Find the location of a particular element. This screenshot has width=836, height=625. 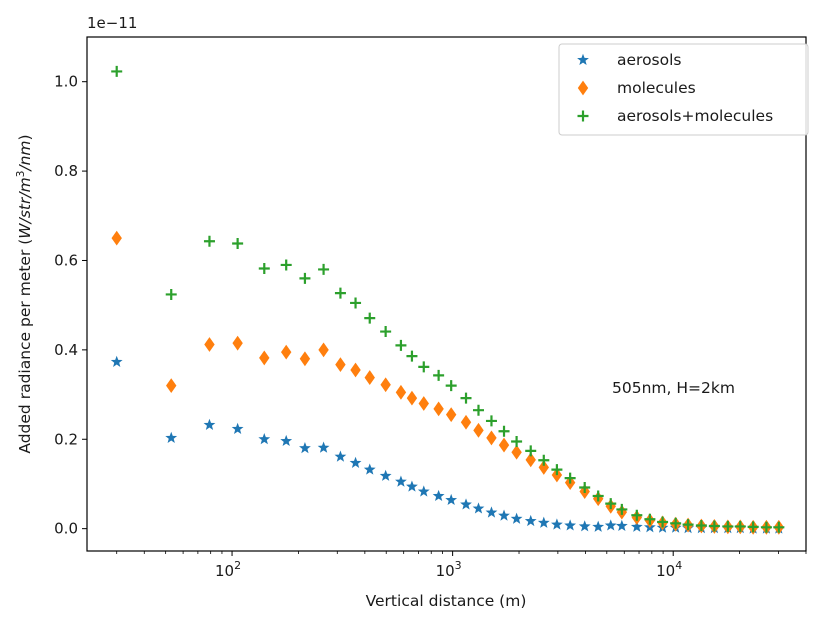

y-axis-label: Added radiance per meter (W/str/m3/nm) is located at coordinates (24, 293).